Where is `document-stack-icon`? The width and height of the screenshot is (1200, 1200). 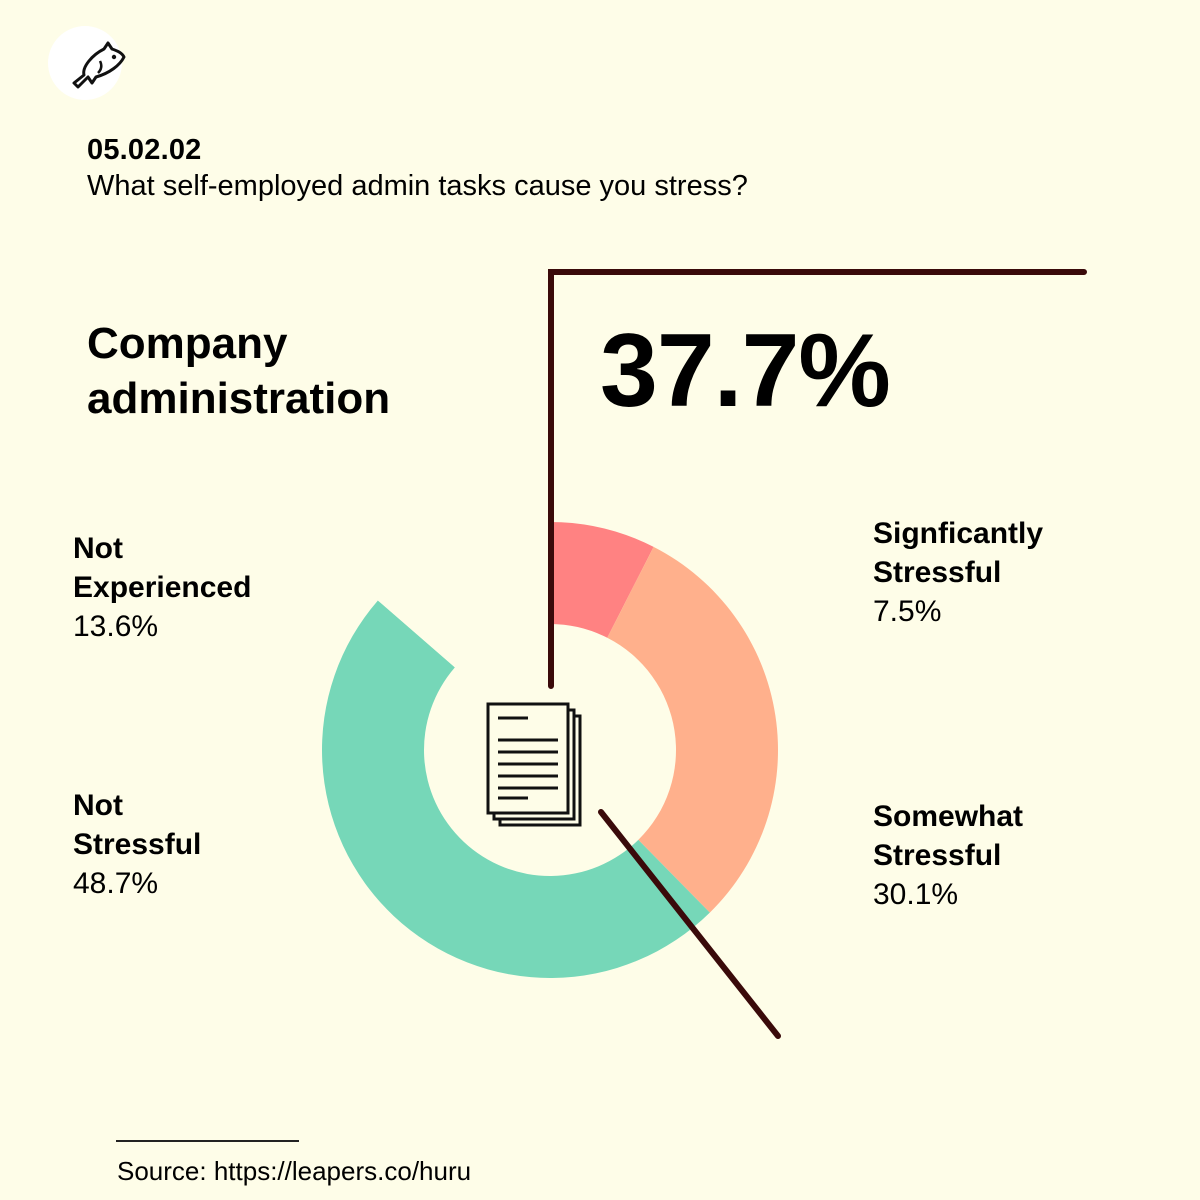
document-stack-icon is located at coordinates (534, 764).